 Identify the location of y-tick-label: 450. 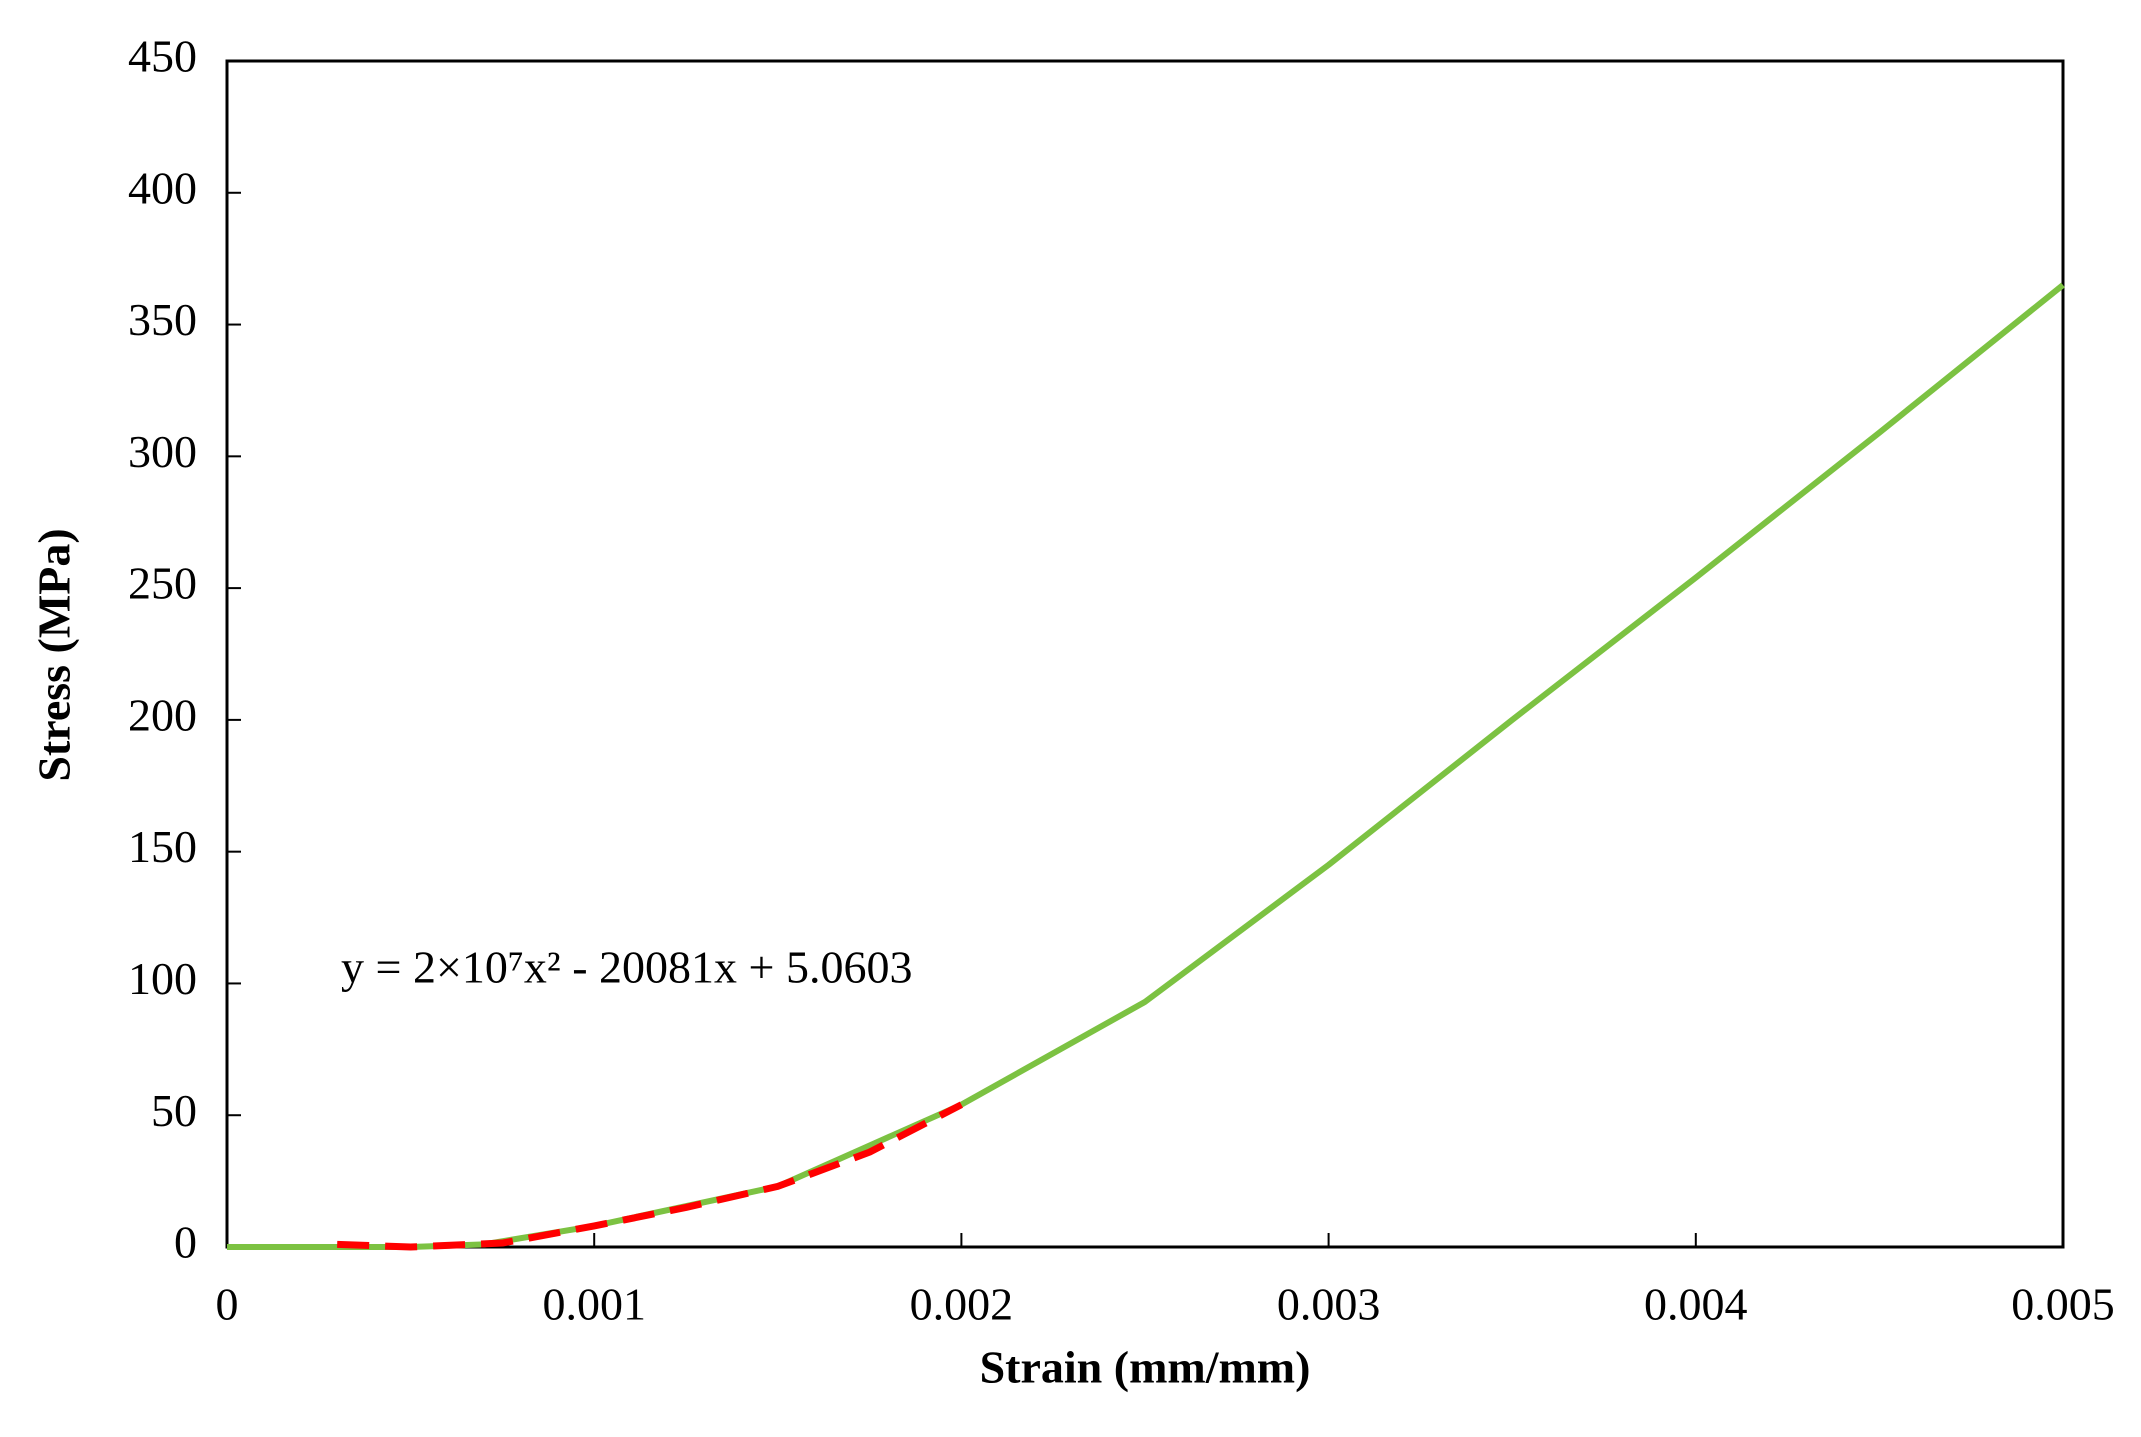
(162, 56).